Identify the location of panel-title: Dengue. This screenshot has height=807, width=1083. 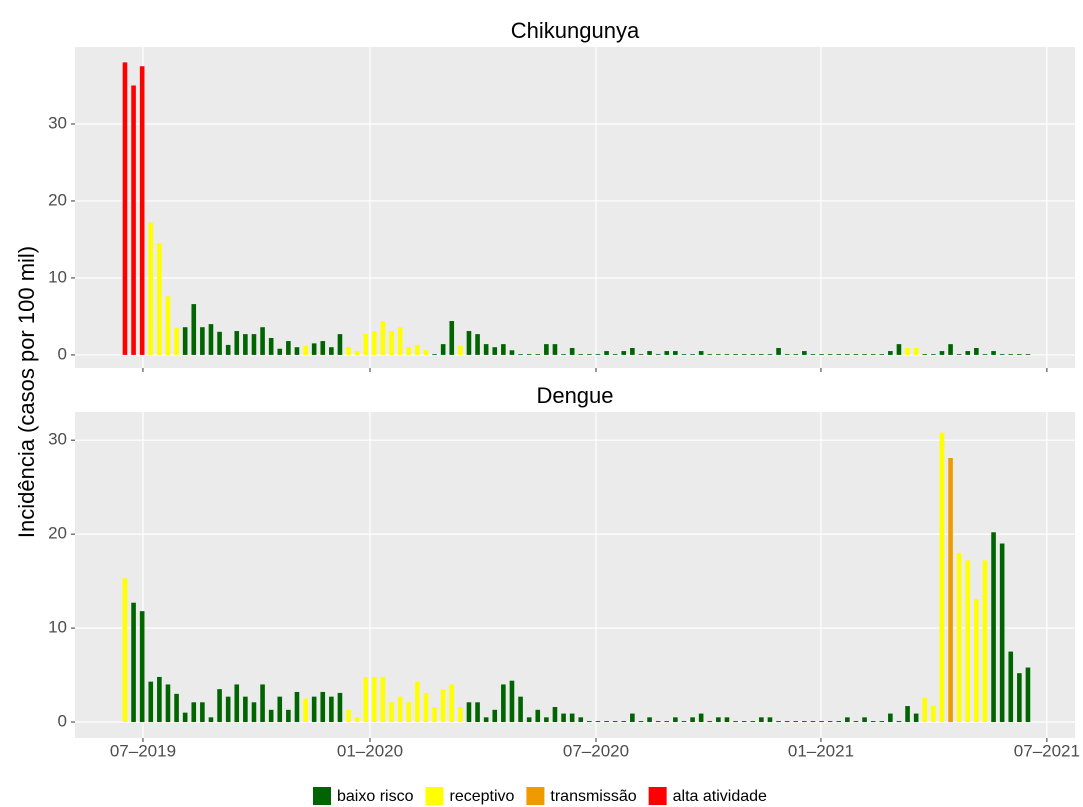
(574, 395).